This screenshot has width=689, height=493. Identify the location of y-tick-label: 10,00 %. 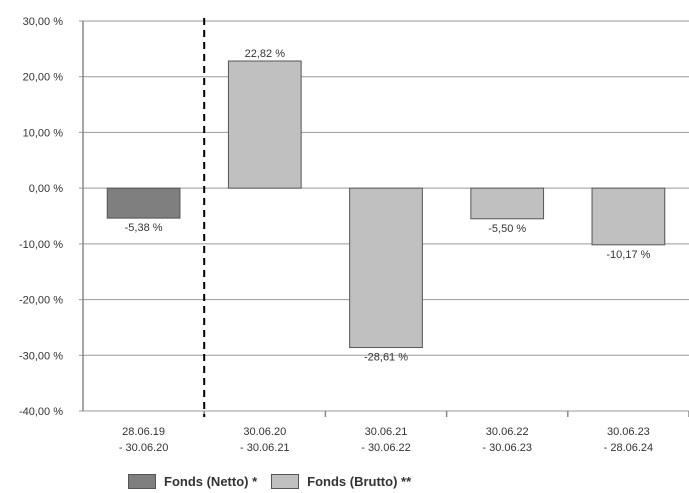
(43, 133).